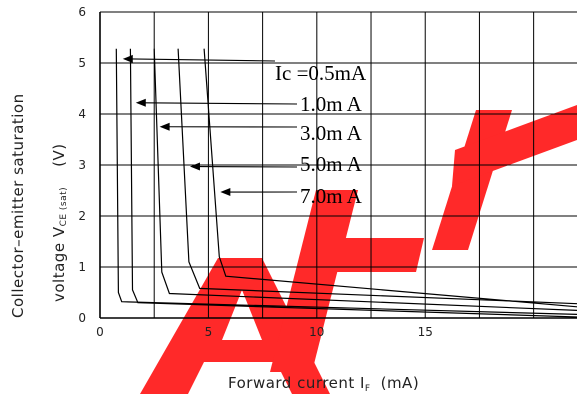  I want to click on y-tick-label: 0, so click(82, 318).